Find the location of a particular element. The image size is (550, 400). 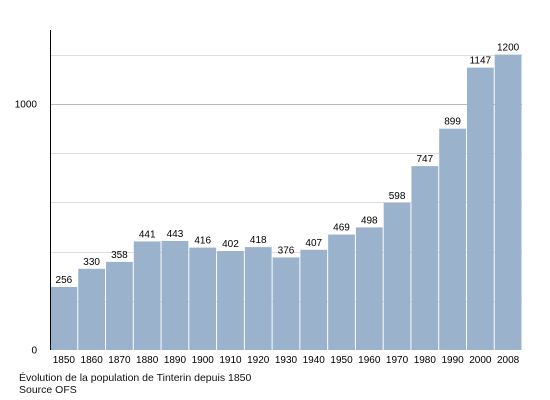

data-label: 376 is located at coordinates (286, 250).